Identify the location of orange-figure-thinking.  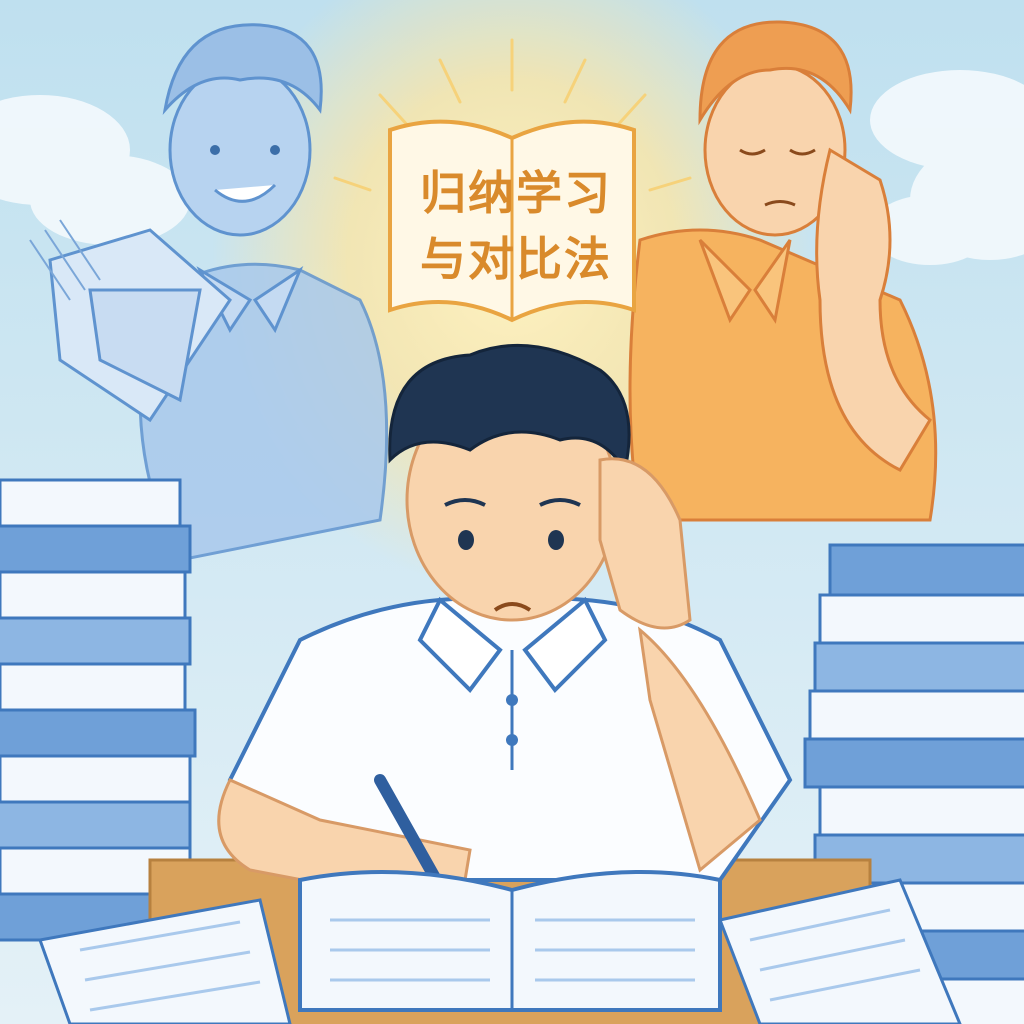
(783, 271).